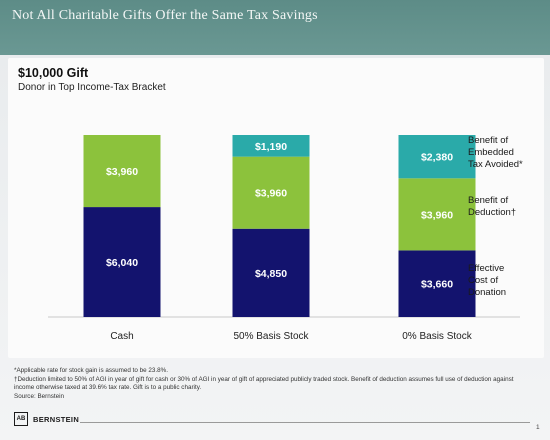 Image resolution: width=550 pixels, height=440 pixels. I want to click on legend-label-3-line-1: Effective, so click(486, 268).